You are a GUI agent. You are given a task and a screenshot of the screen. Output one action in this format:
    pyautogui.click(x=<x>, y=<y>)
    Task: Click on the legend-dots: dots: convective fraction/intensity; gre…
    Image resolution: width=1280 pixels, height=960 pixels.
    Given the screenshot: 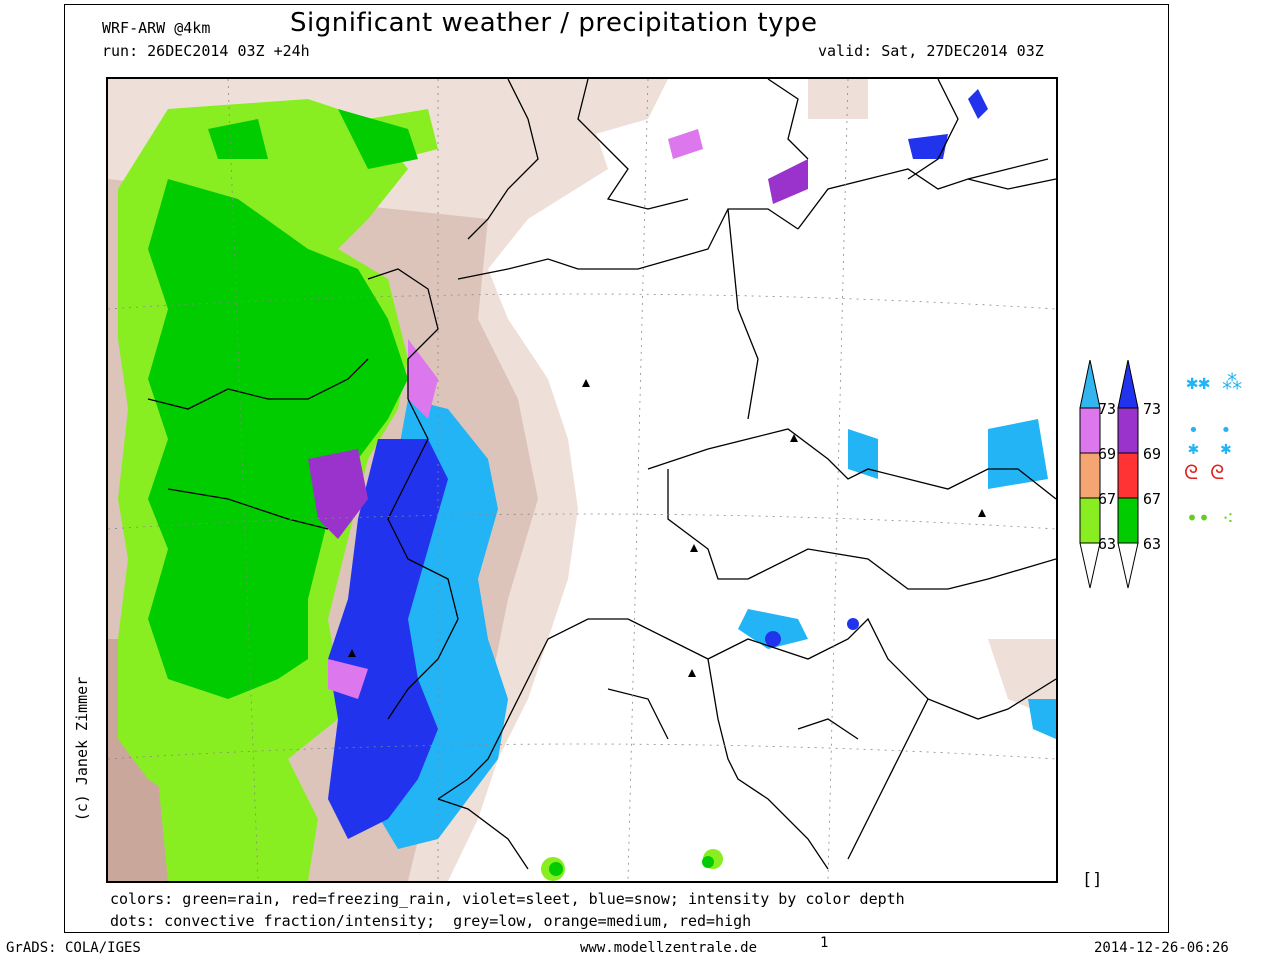 What is the action you would take?
    pyautogui.click(x=431, y=921)
    